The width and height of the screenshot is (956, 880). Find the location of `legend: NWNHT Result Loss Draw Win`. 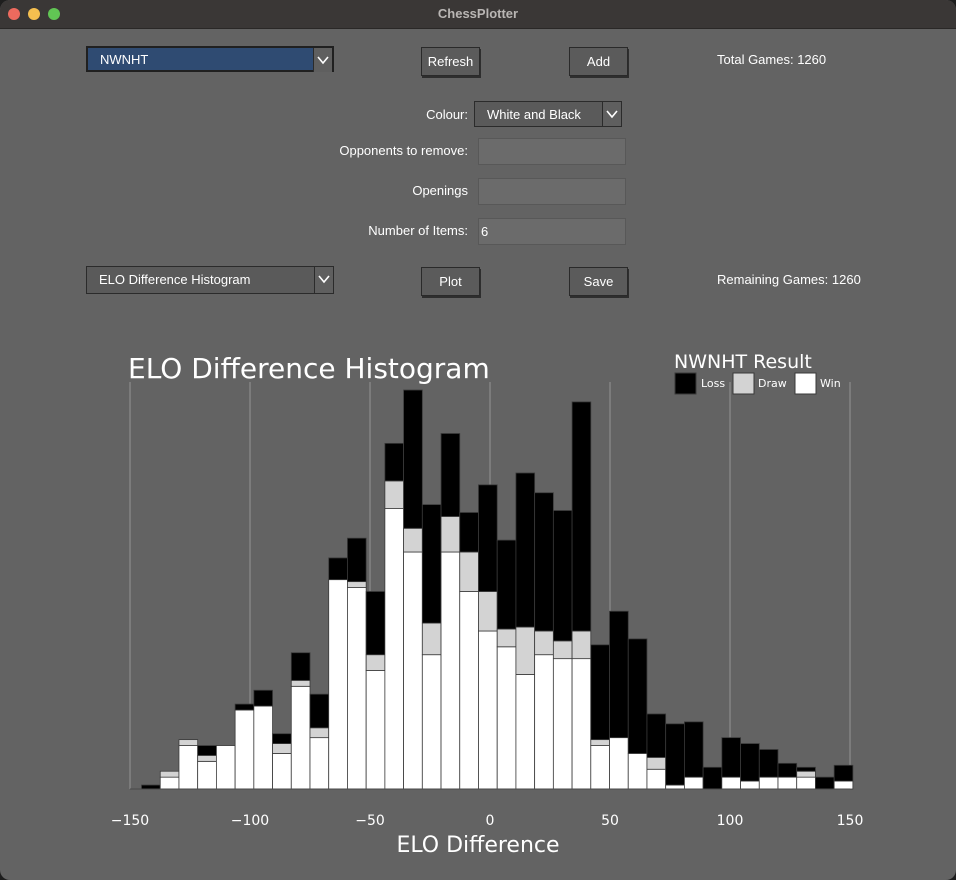

legend: NWNHT Result Loss Draw Win is located at coordinates (757, 373).